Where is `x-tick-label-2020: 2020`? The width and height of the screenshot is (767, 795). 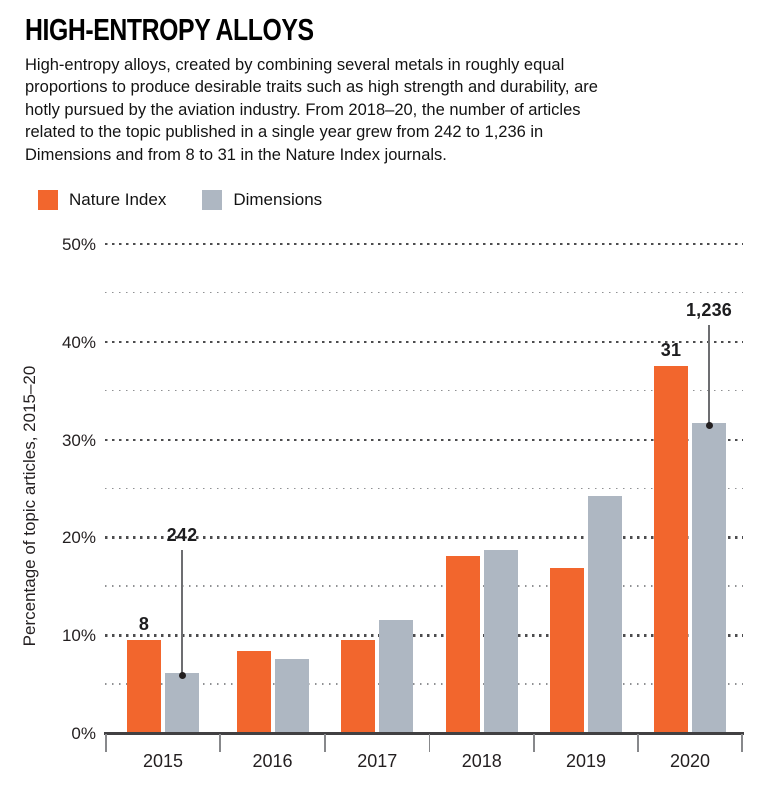 x-tick-label-2020: 2020 is located at coordinates (690, 761).